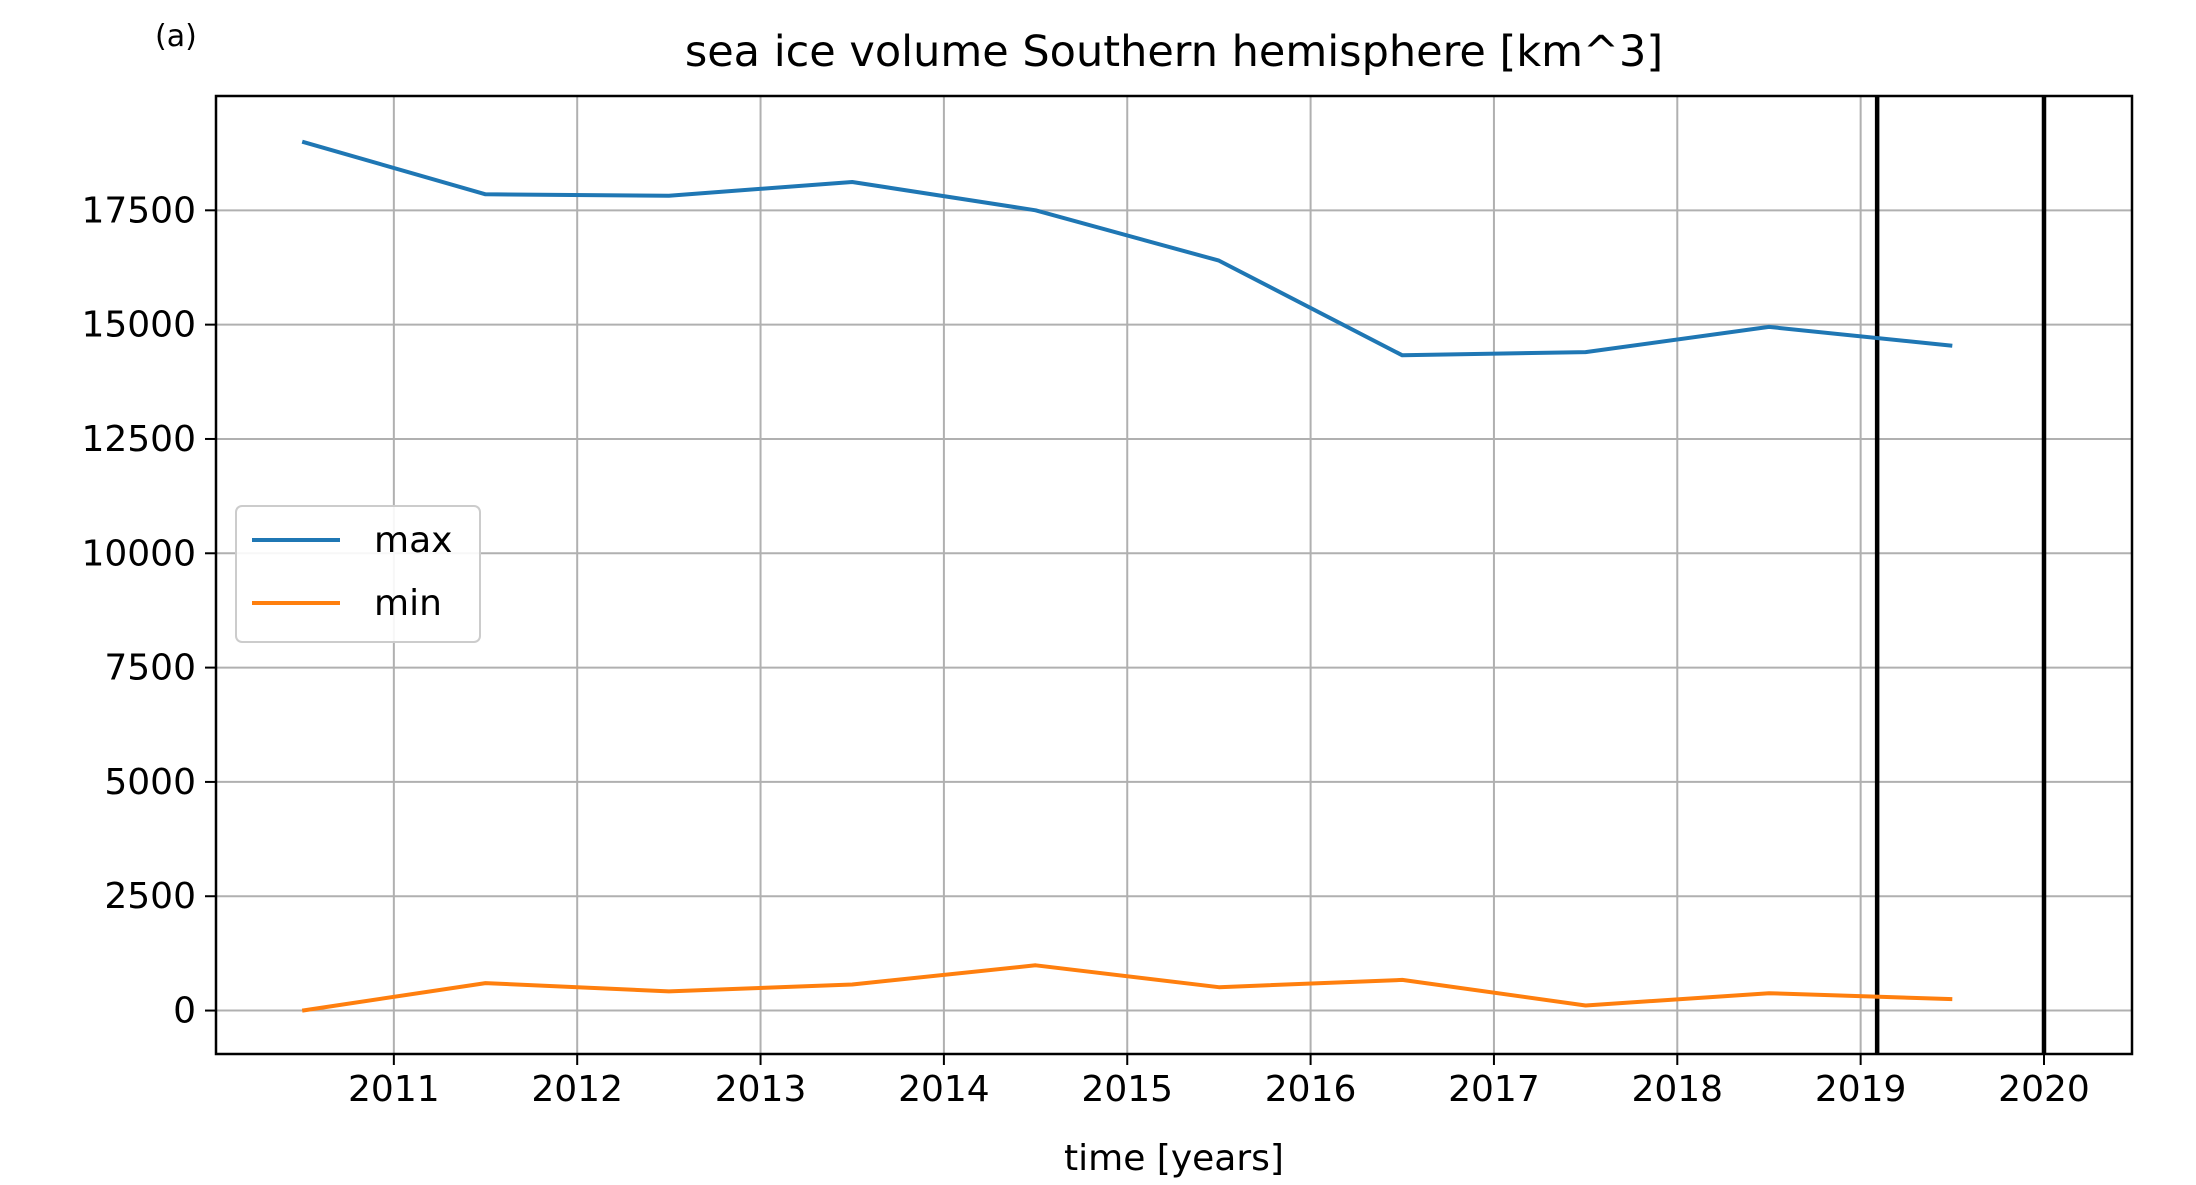  Describe the element at coordinates (1127, 1089) in the screenshot. I see `x-tick-label: 2015` at that location.